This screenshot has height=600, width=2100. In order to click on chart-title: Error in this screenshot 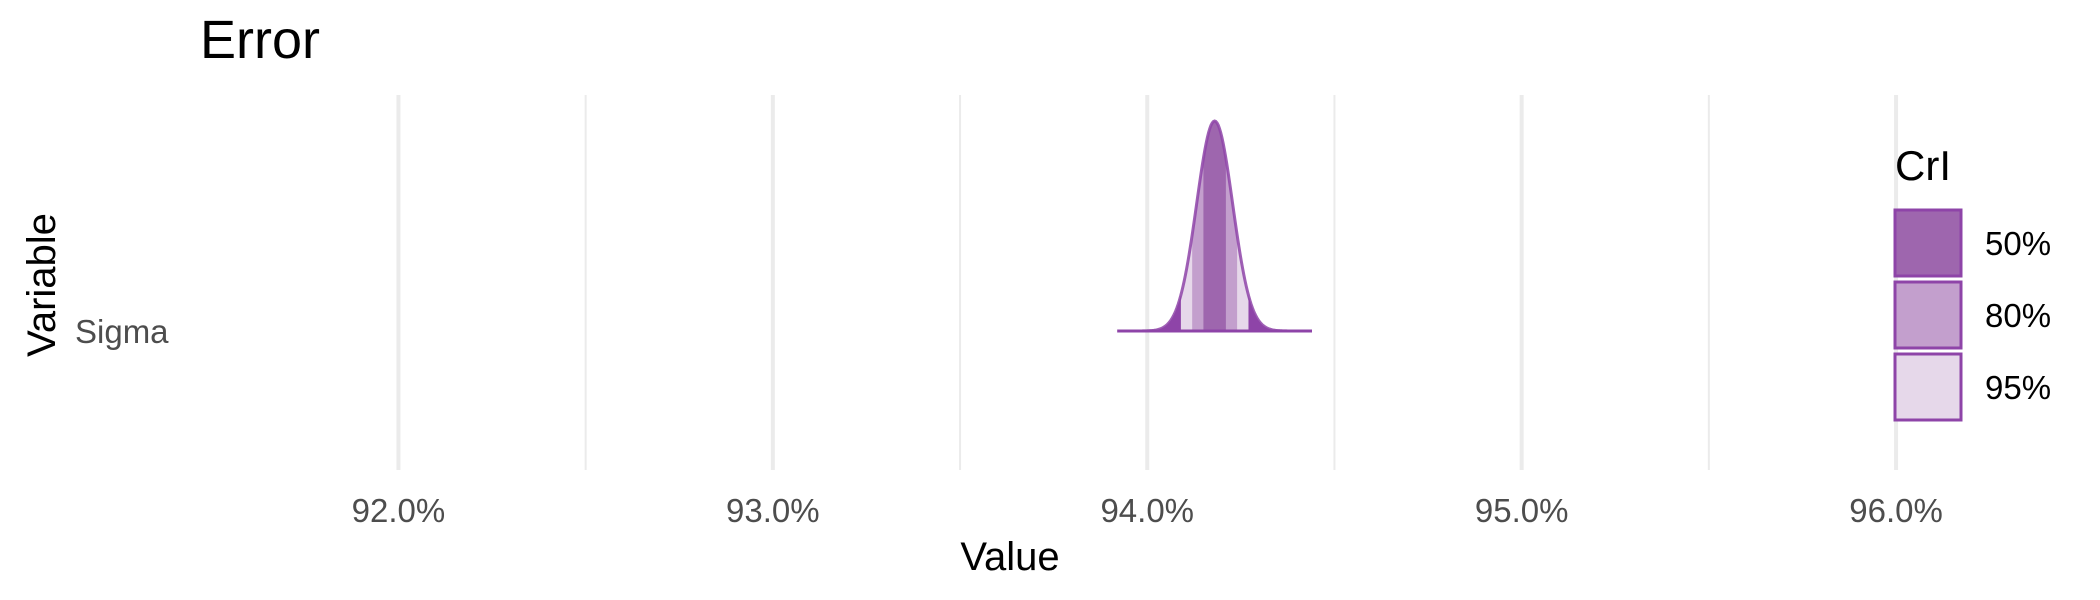, I will do `click(260, 40)`.